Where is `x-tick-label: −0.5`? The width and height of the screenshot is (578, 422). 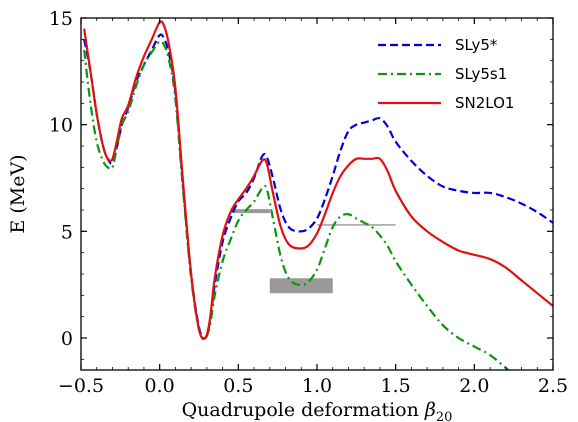 x-tick-label: −0.5 is located at coordinates (81, 386).